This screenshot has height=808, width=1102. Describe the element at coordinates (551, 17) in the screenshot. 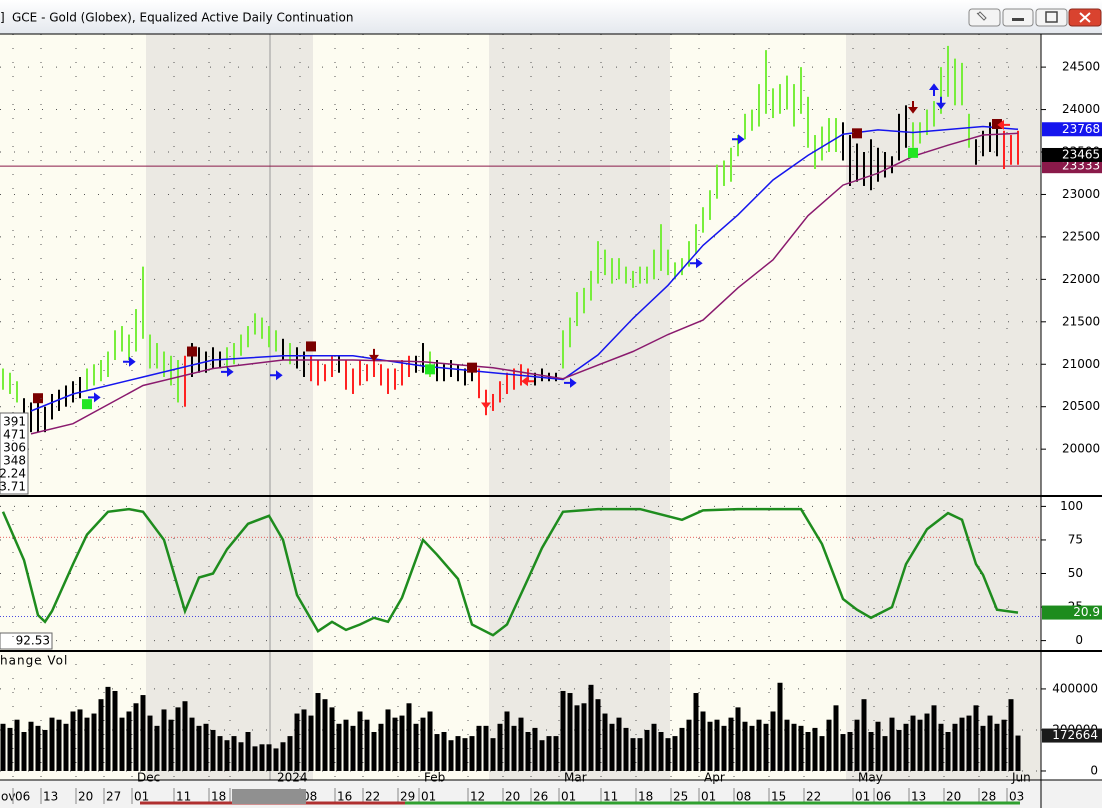

I see `title-bar` at that location.